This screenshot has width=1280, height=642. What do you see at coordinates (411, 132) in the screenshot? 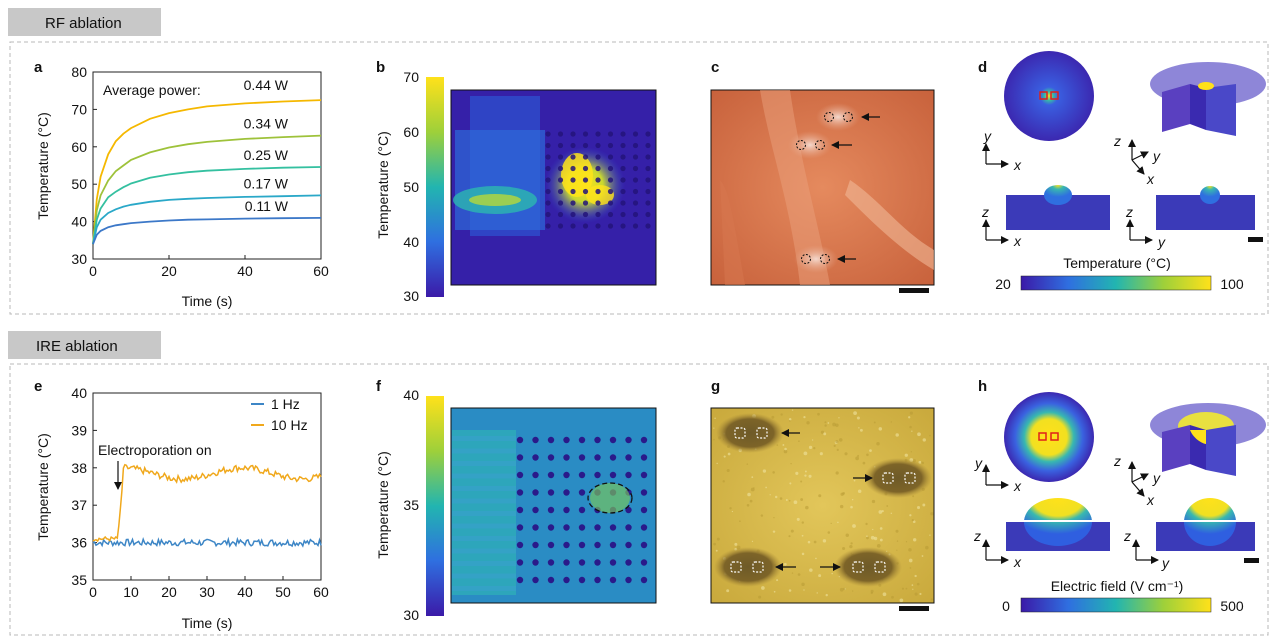
I see `colorbar-b-tick-60: 60` at bounding box center [411, 132].